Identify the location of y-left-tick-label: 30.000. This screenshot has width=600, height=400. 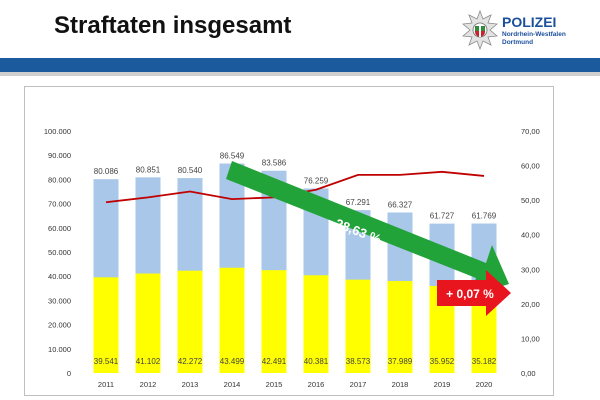
(59, 300).